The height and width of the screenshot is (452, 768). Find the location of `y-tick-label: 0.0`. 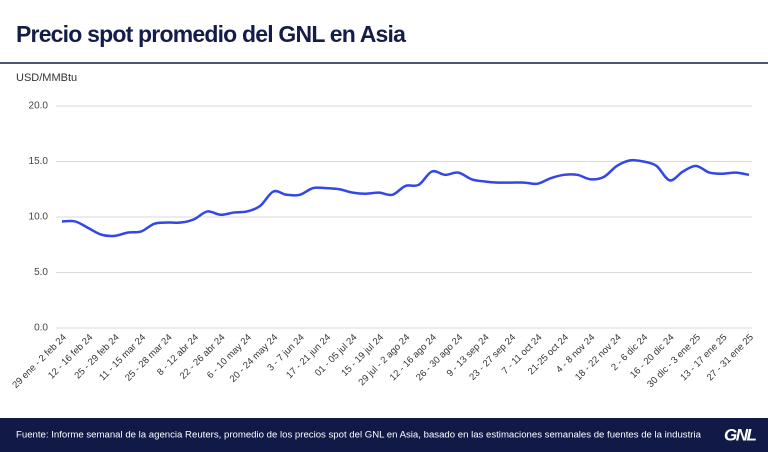

y-tick-label: 0.0 is located at coordinates (41, 328).